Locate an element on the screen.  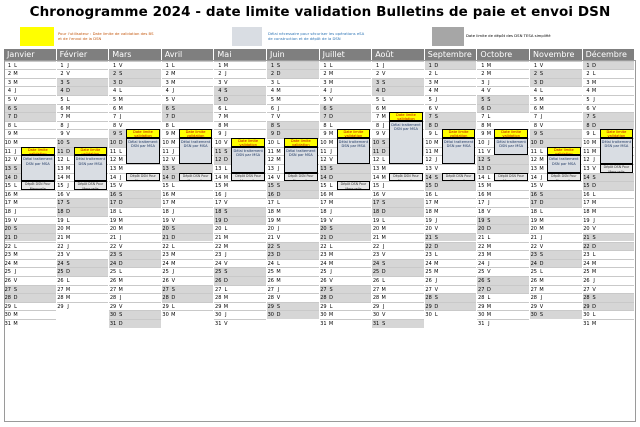
day-cell: 28 V is located at coordinates (293, 297).